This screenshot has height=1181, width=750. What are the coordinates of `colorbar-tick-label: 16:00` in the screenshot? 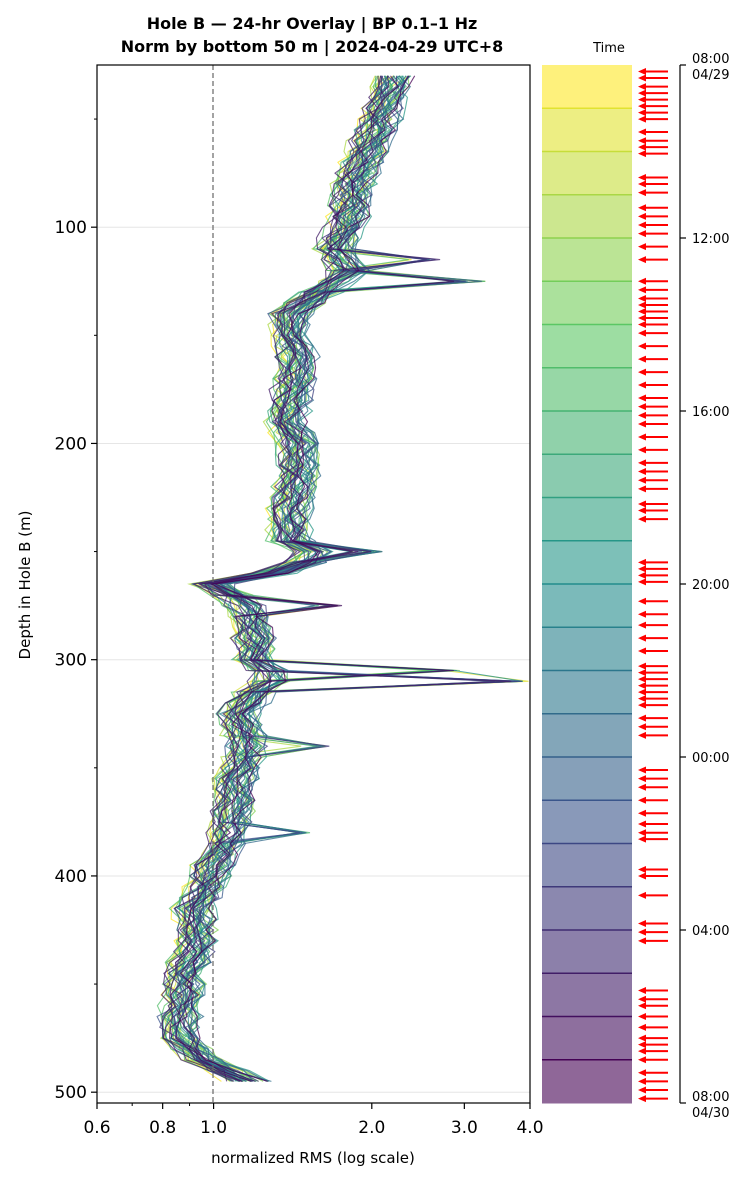 It's located at (710, 412).